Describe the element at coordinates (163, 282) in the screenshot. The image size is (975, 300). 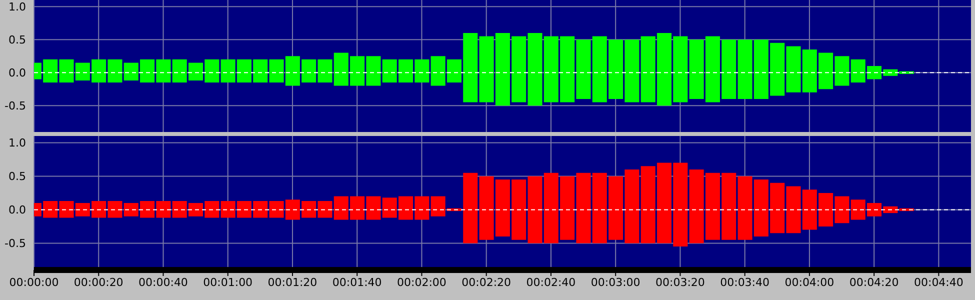
I see `x-tick-label: 00:00:40` at that location.